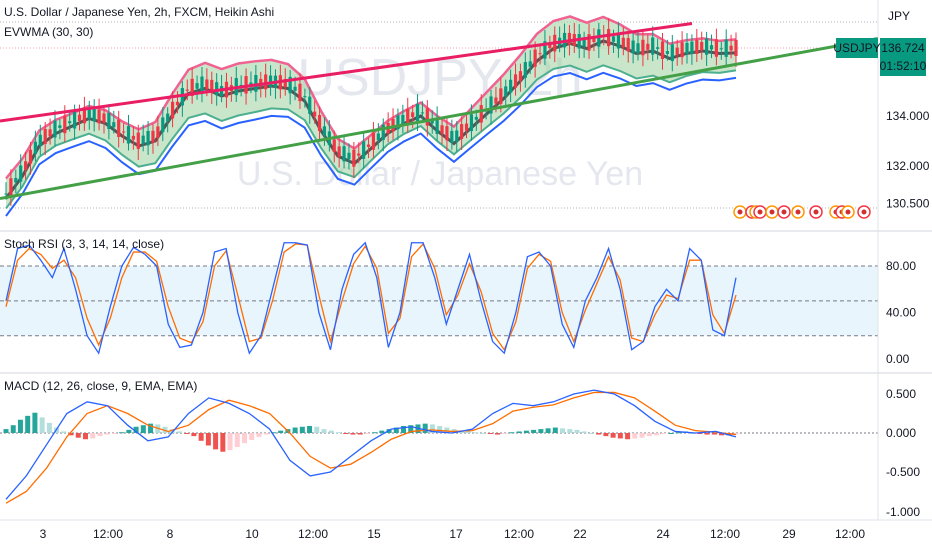 This screenshot has width=932, height=550. Describe the element at coordinates (374, 534) in the screenshot. I see `x-tick-label: 15` at that location.